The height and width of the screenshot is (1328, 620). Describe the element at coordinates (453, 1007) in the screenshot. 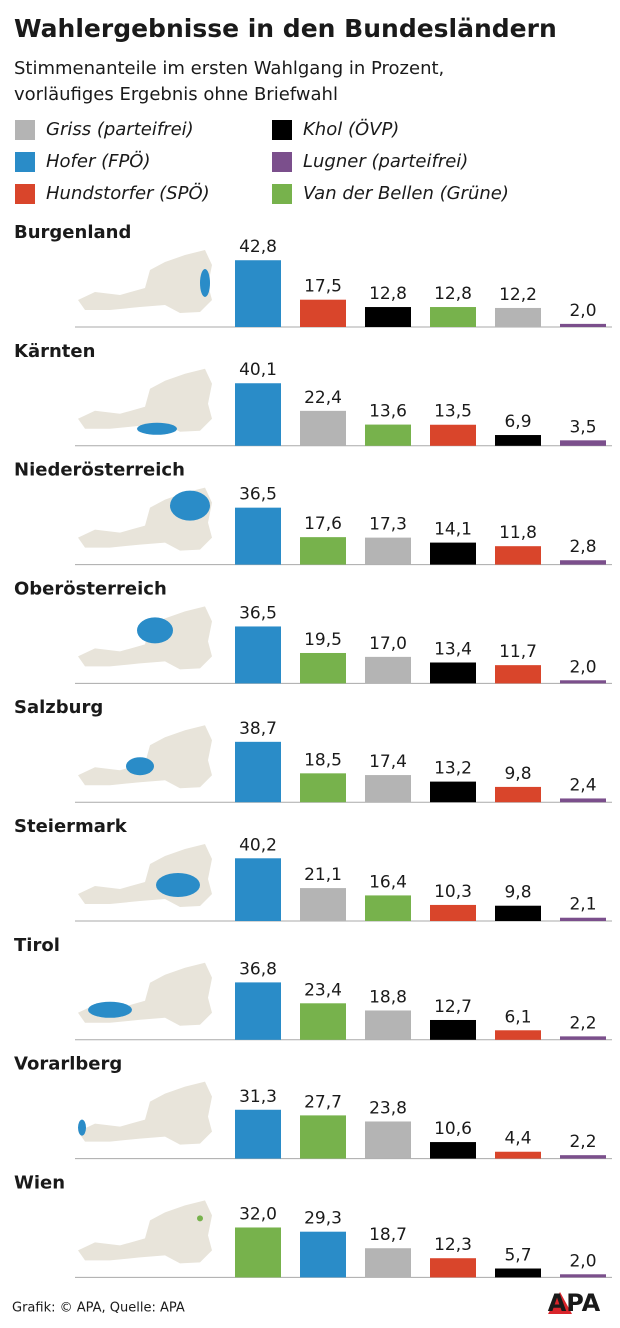

I see `value-label: 12,7` at that location.